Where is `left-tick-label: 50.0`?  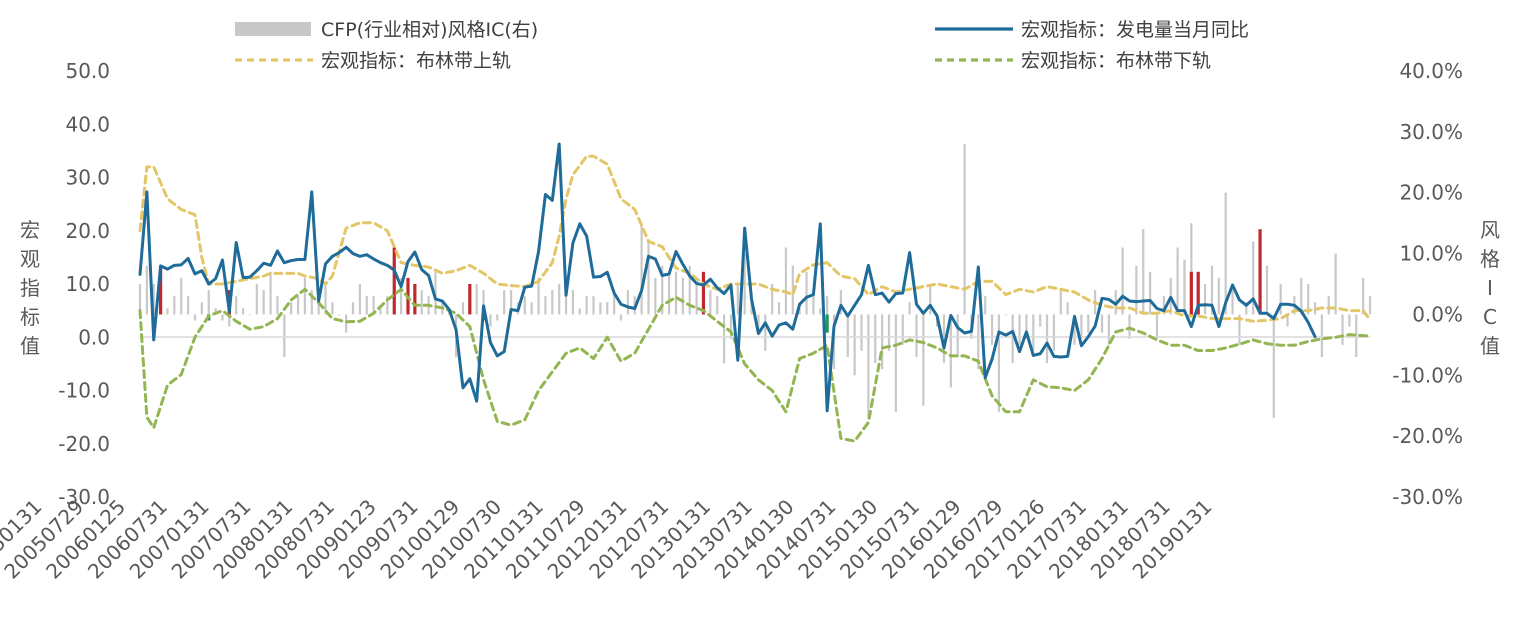
left-tick-label: 50.0 is located at coordinates (87, 71).